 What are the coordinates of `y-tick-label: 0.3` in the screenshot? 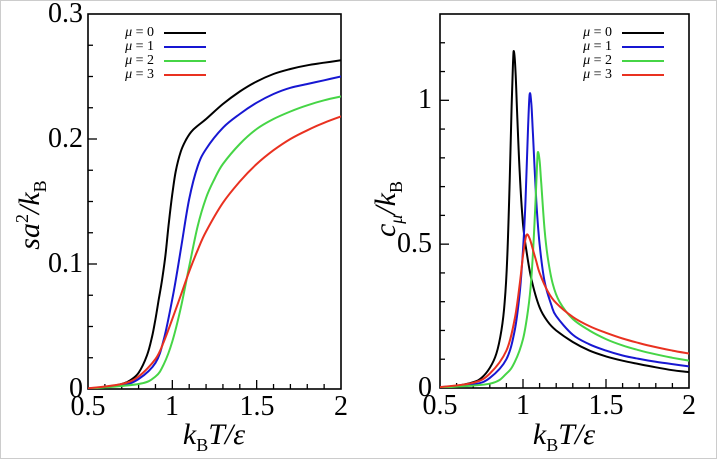 It's located at (65, 14).